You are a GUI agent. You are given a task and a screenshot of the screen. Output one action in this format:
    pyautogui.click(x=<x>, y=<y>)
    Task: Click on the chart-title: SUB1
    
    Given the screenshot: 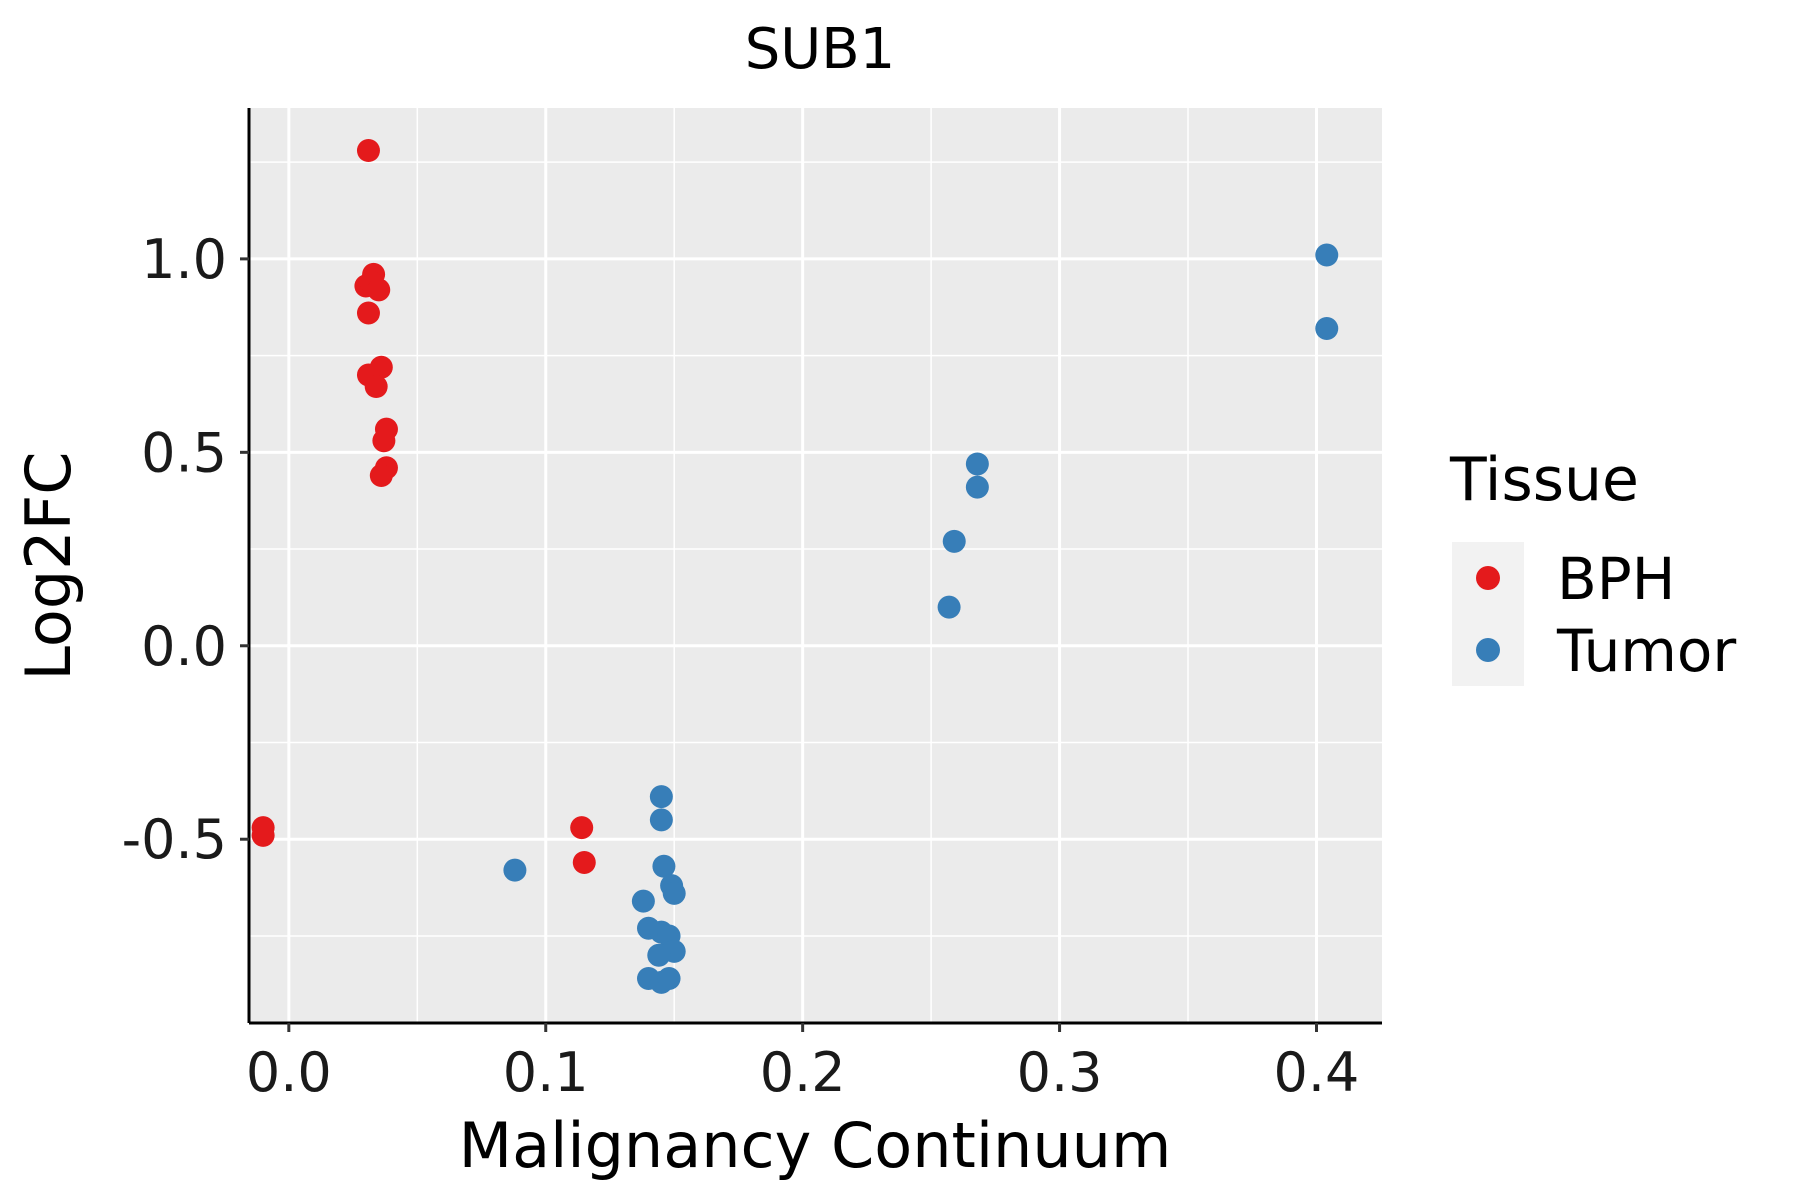 What is the action you would take?
    pyautogui.click(x=820, y=49)
    